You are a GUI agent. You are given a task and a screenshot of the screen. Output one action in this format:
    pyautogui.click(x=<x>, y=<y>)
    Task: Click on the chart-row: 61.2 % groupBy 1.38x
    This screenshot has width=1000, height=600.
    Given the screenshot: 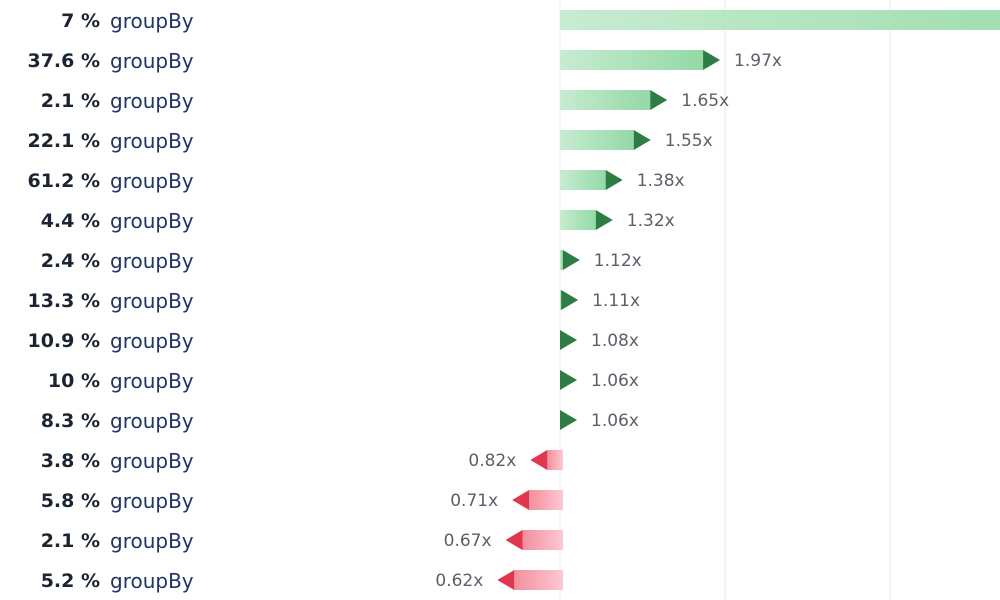 What is the action you would take?
    pyautogui.click(x=355, y=181)
    